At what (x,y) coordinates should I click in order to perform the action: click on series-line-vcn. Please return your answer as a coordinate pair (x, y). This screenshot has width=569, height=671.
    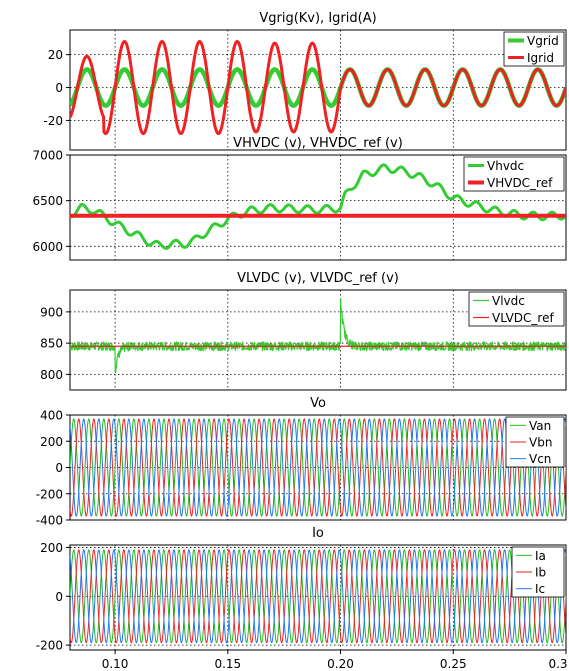
    Looking at the image, I should click on (318, 467).